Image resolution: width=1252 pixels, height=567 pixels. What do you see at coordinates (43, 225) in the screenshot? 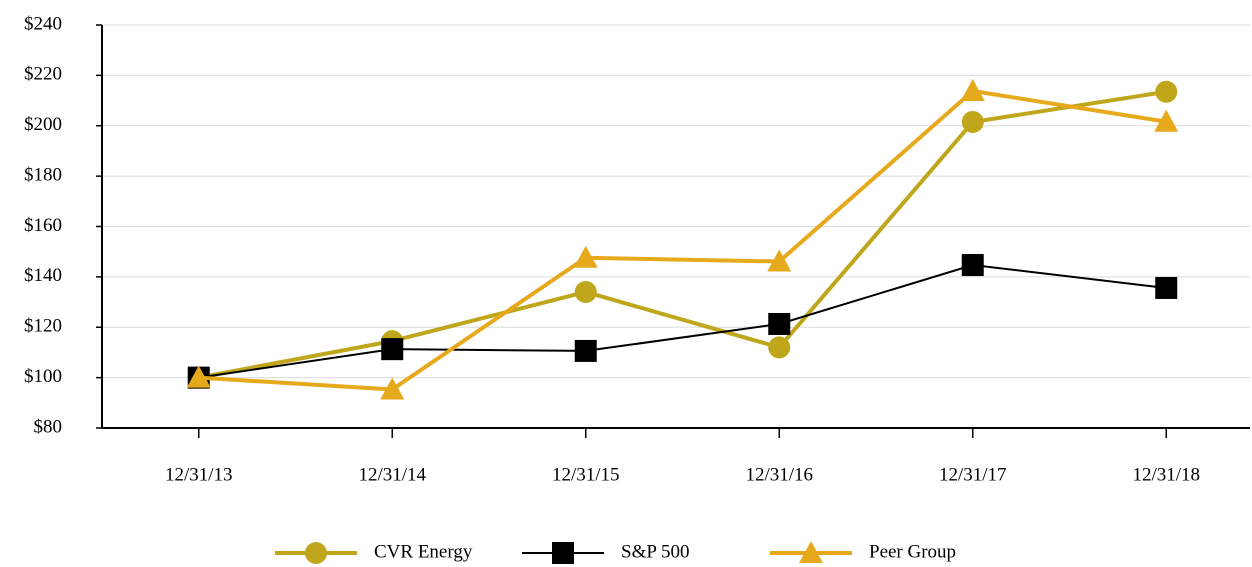
I see `y-tick-label: $160` at bounding box center [43, 225].